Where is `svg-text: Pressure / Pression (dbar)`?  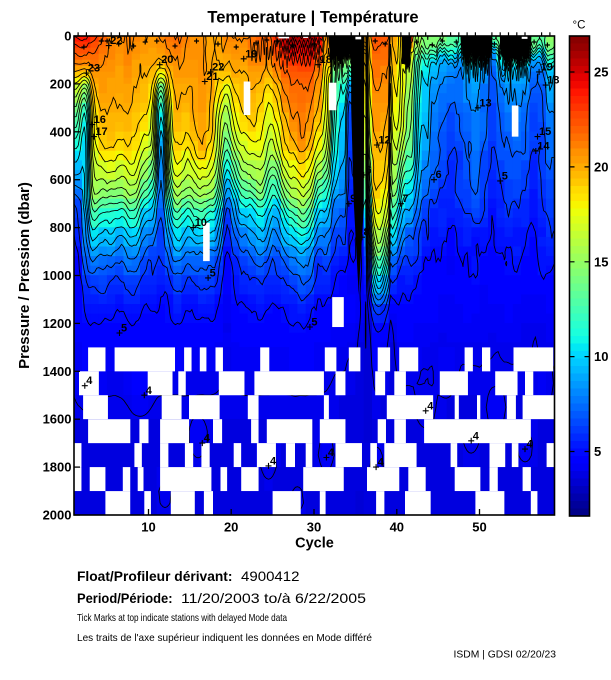
svg-text: Pressure / Pression (dbar) is located at coordinates (24, 275).